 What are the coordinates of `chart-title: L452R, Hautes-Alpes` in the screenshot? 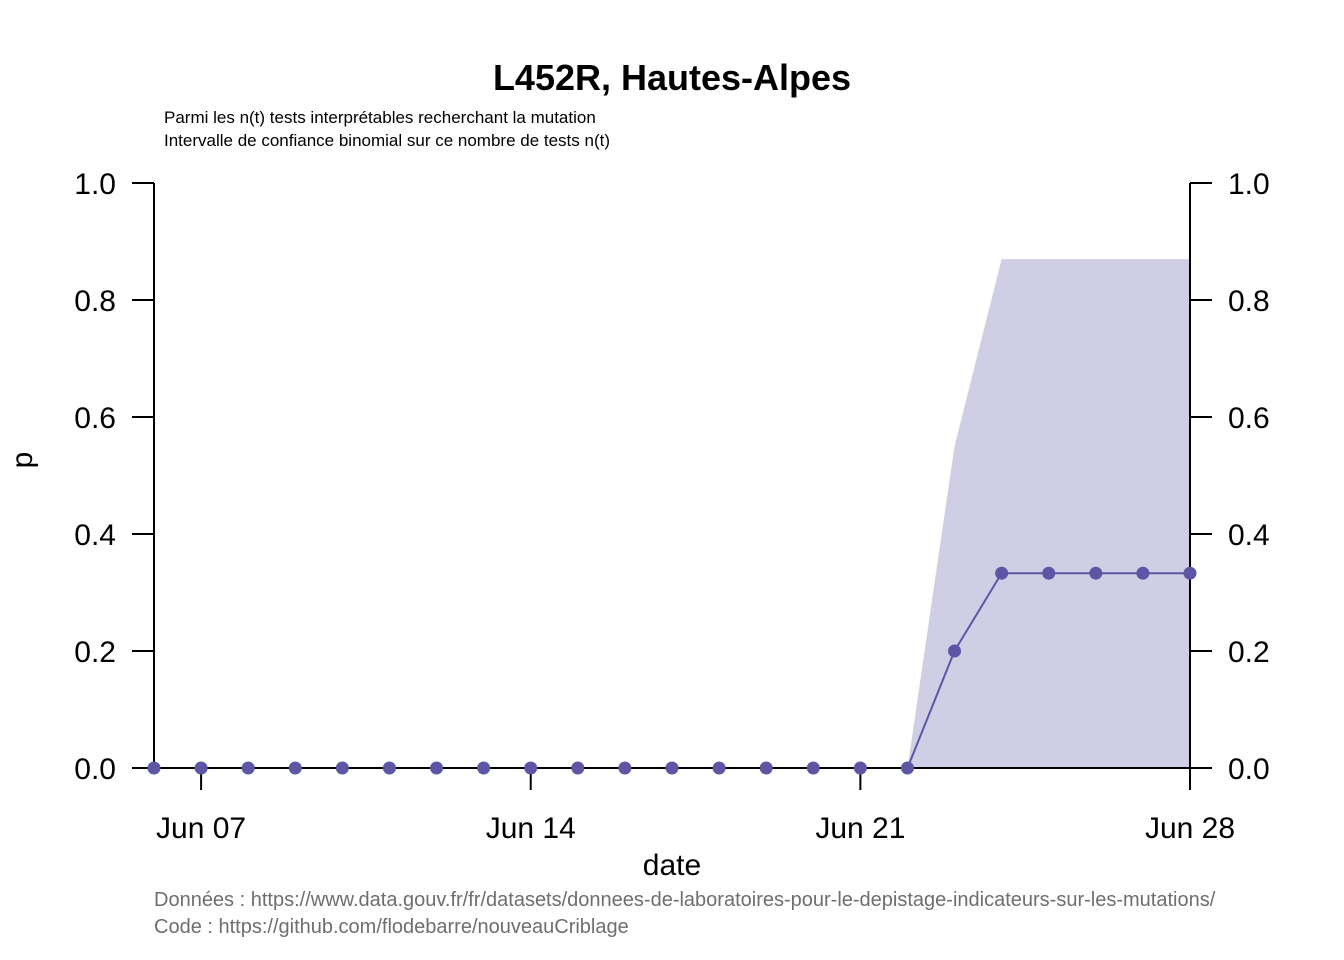 It's located at (672, 77).